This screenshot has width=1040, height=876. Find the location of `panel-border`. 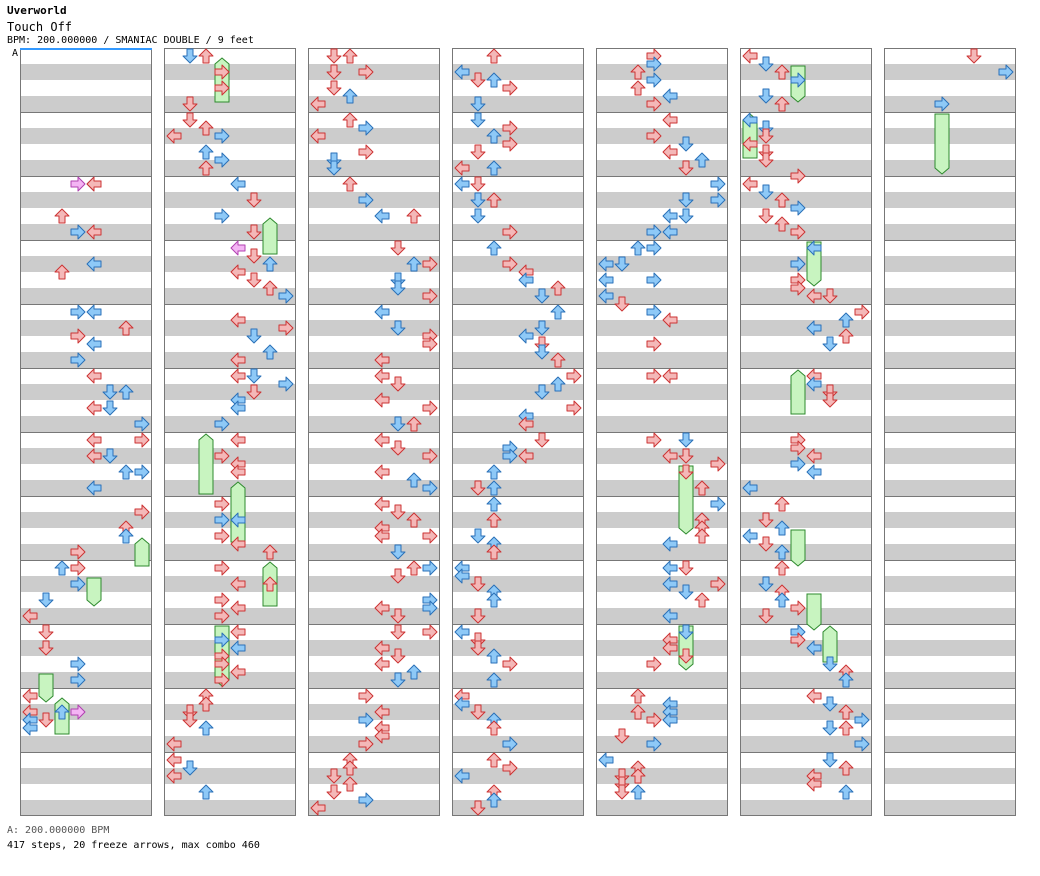

panel-border is located at coordinates (806, 432).